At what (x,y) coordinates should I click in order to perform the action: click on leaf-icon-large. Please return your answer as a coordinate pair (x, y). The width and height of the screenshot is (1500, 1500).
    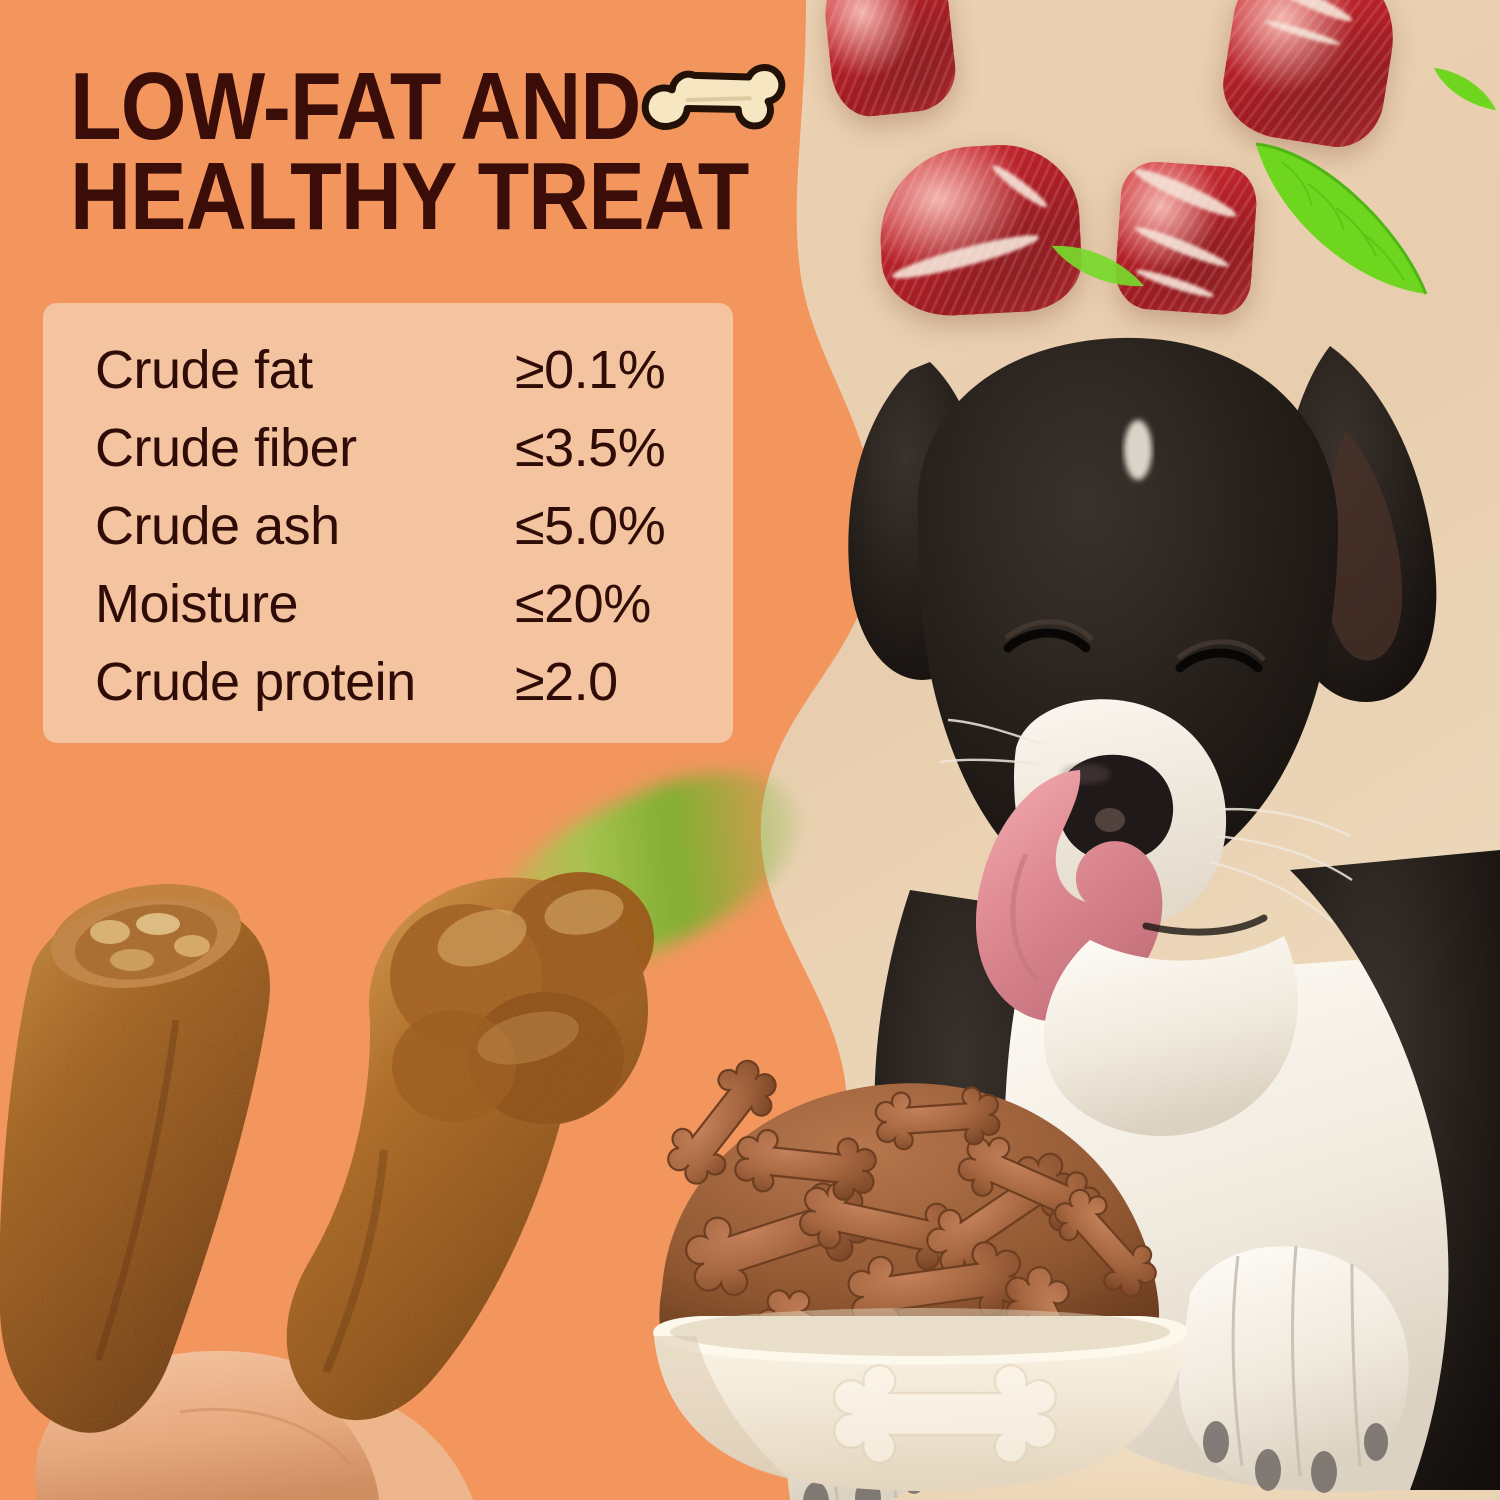
    Looking at the image, I should click on (1341, 218).